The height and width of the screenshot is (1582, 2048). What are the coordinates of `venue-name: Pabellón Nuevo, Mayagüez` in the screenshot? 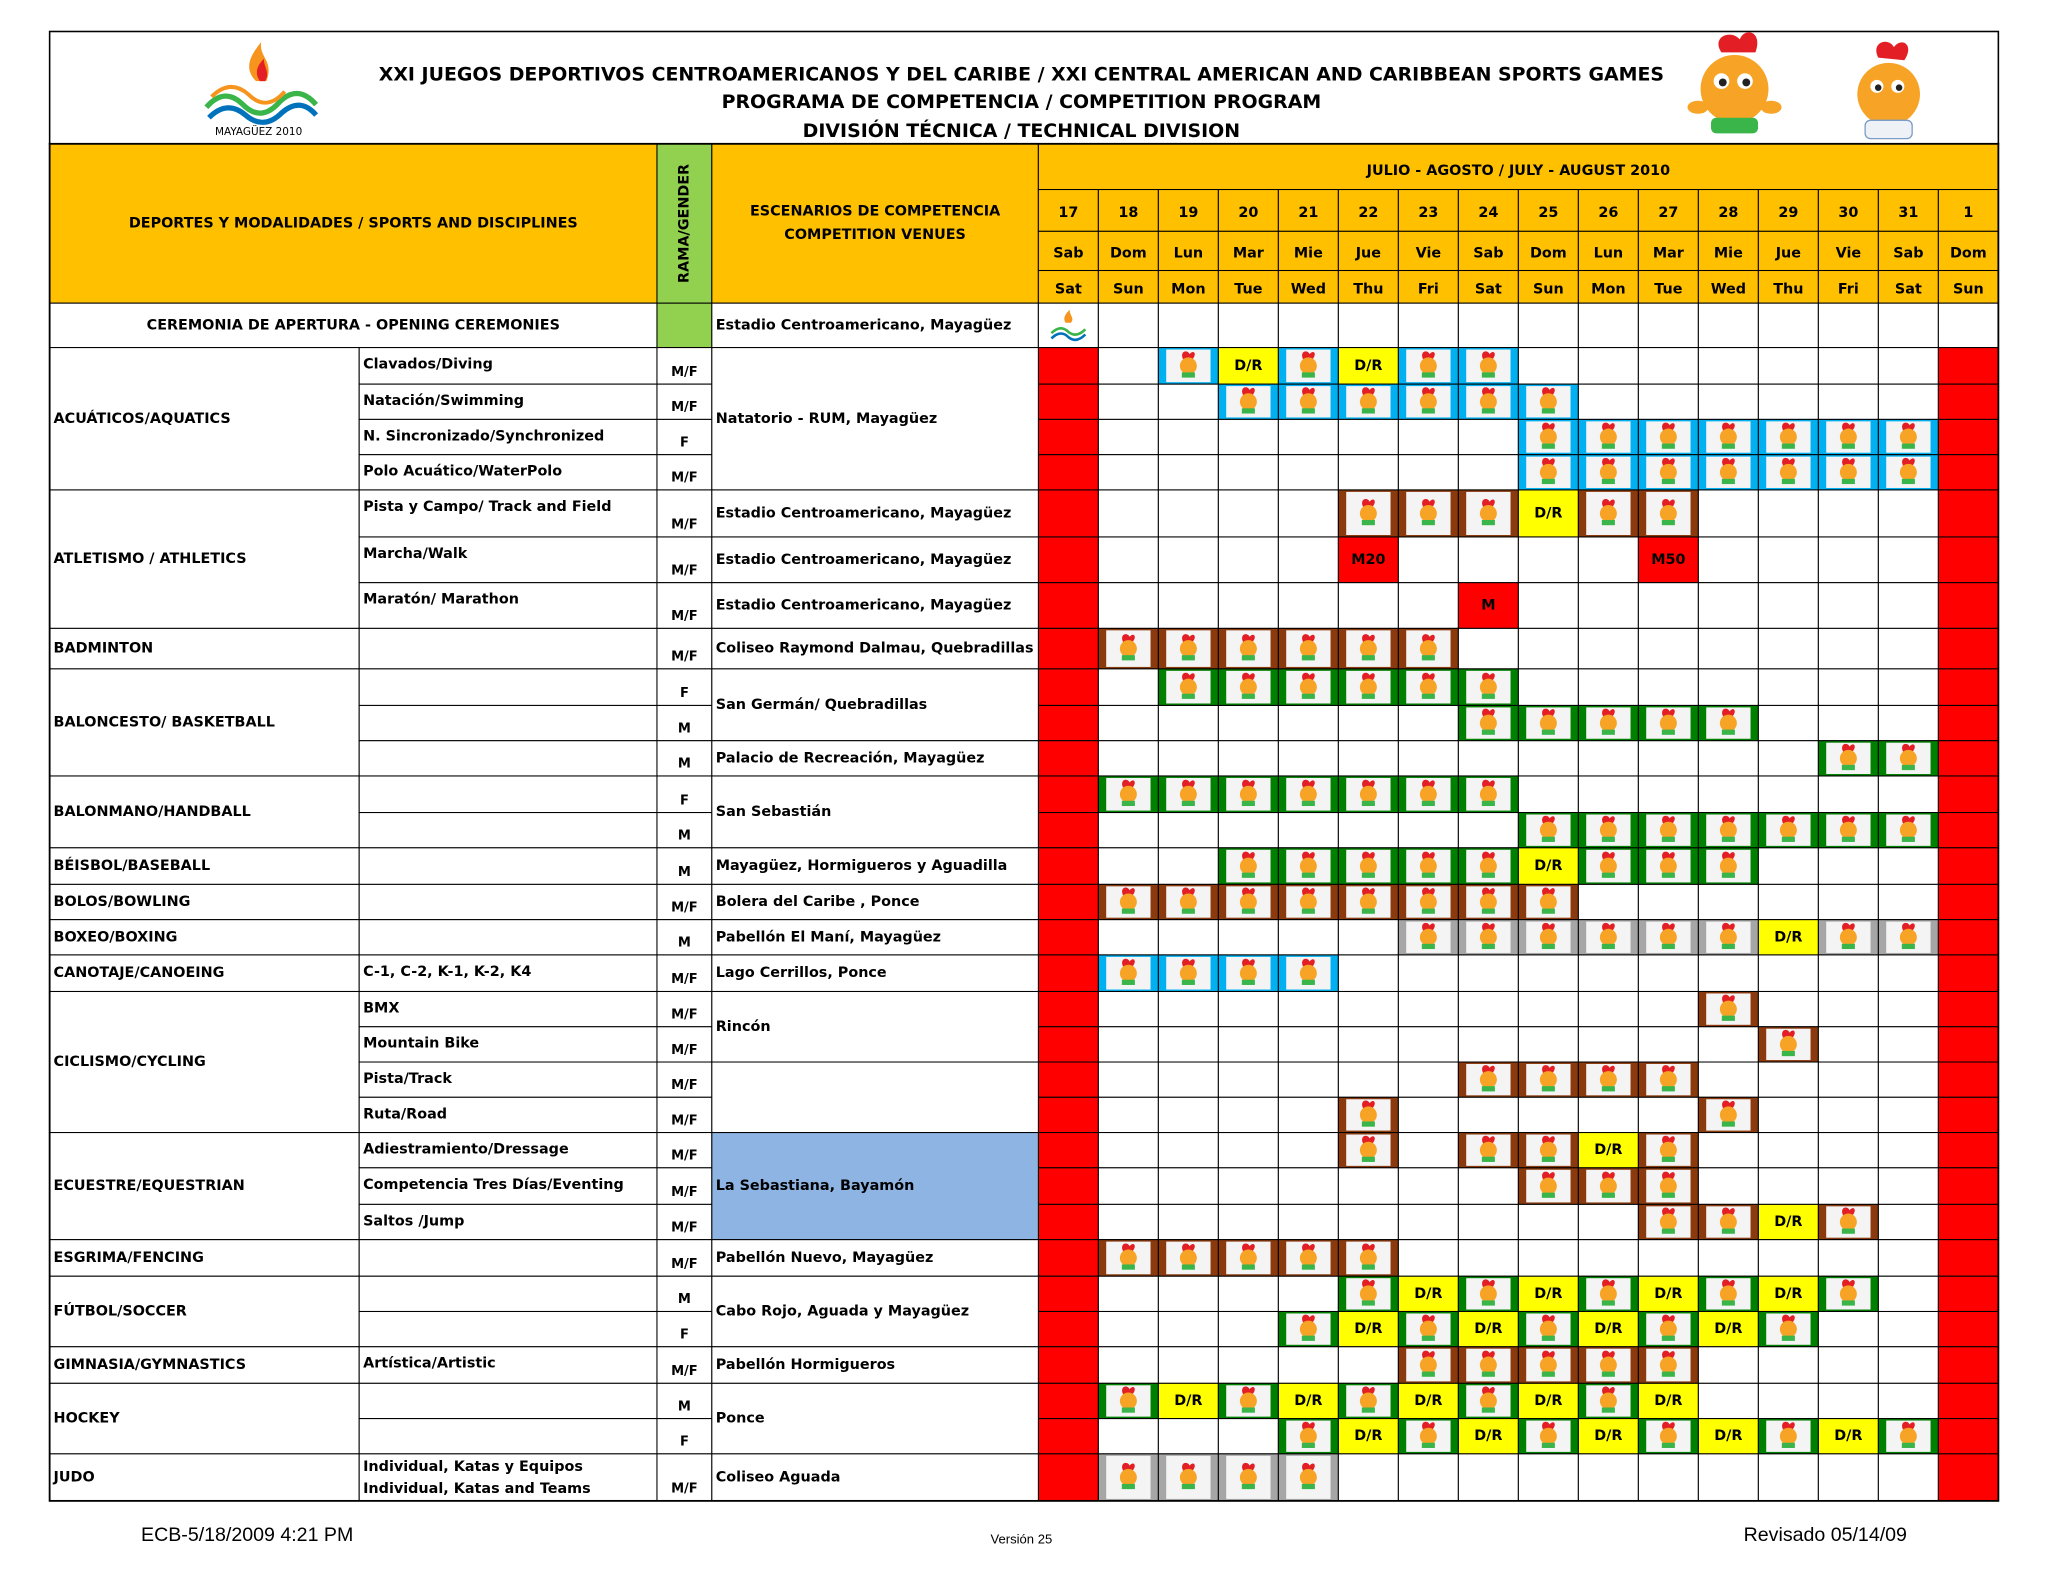 It's located at (825, 1258).